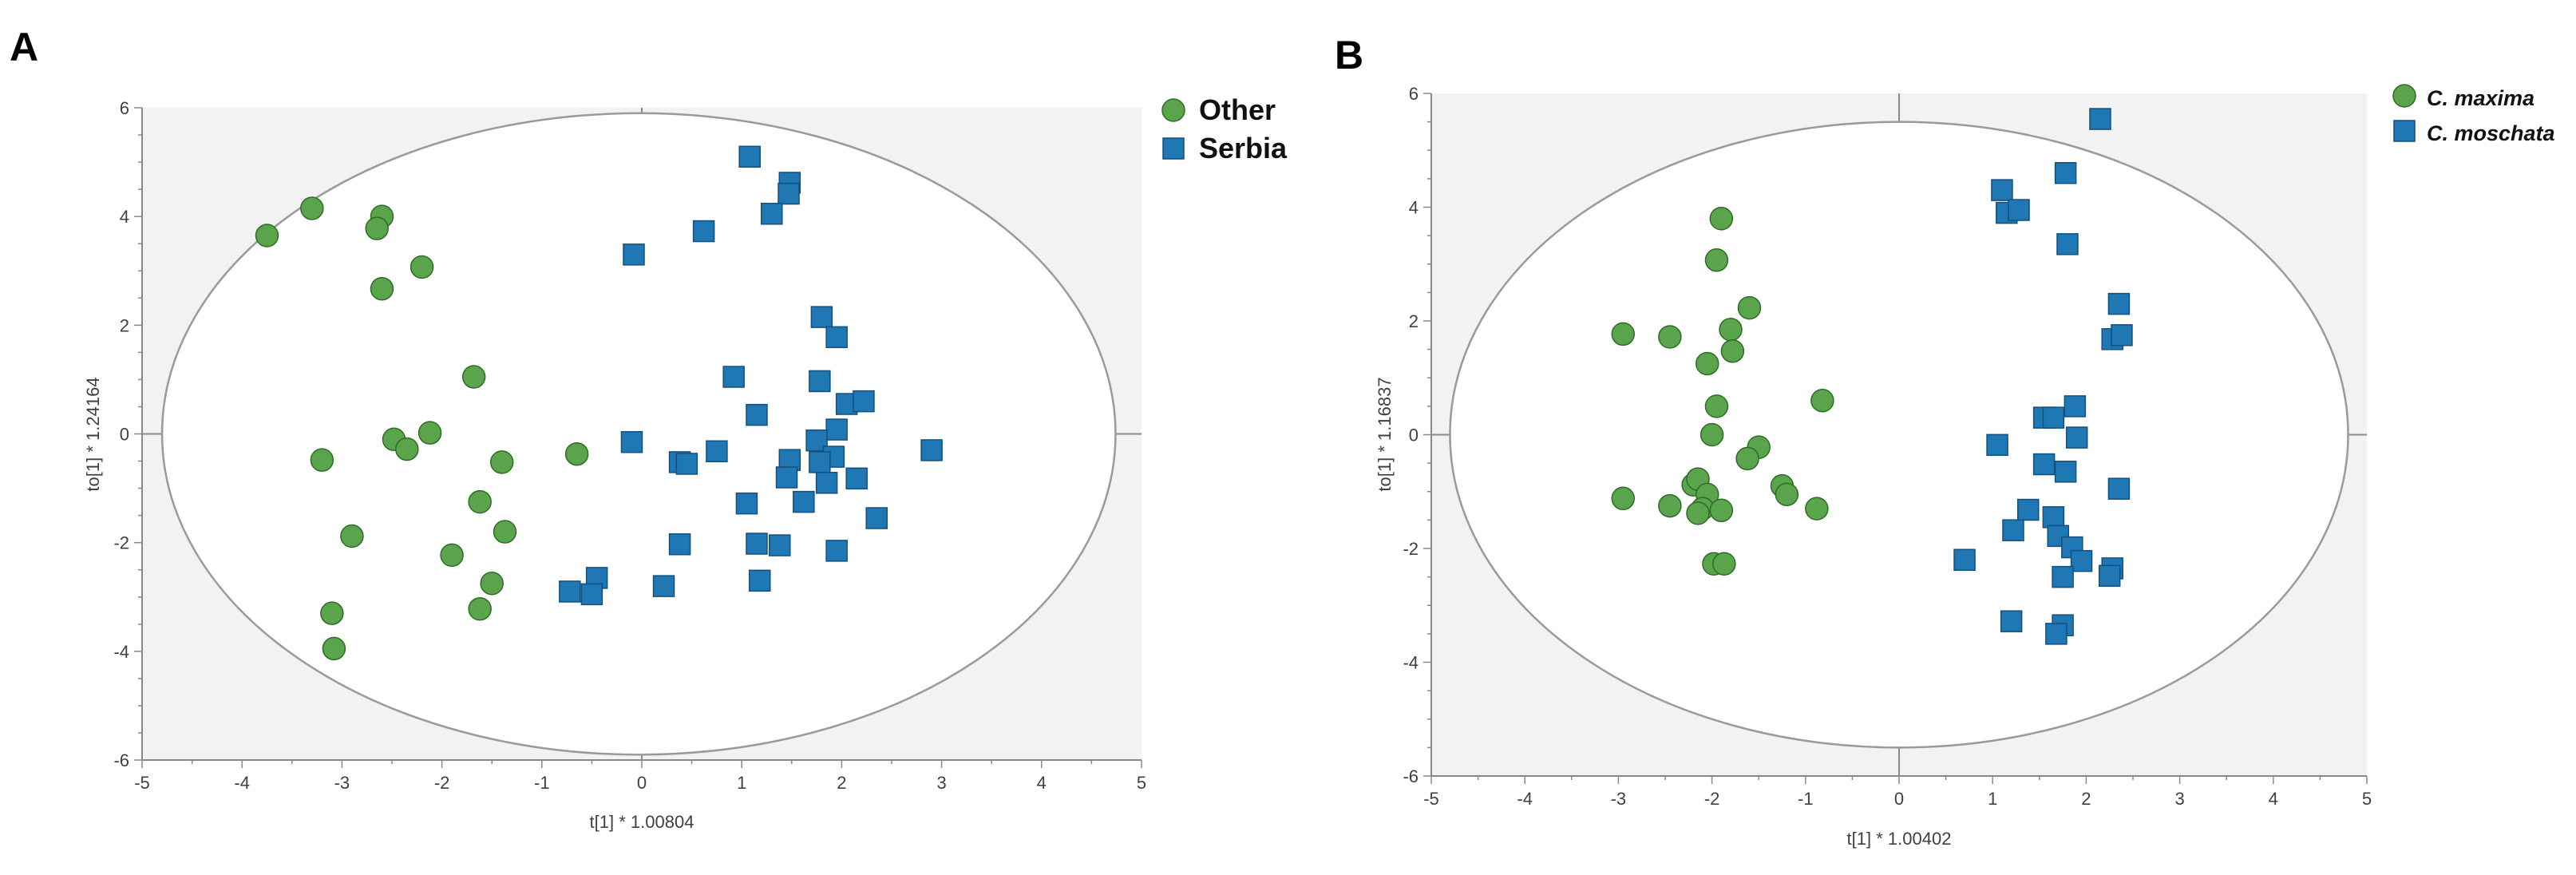  I want to click on panel-a-y-tick-label: 0, so click(125, 435).